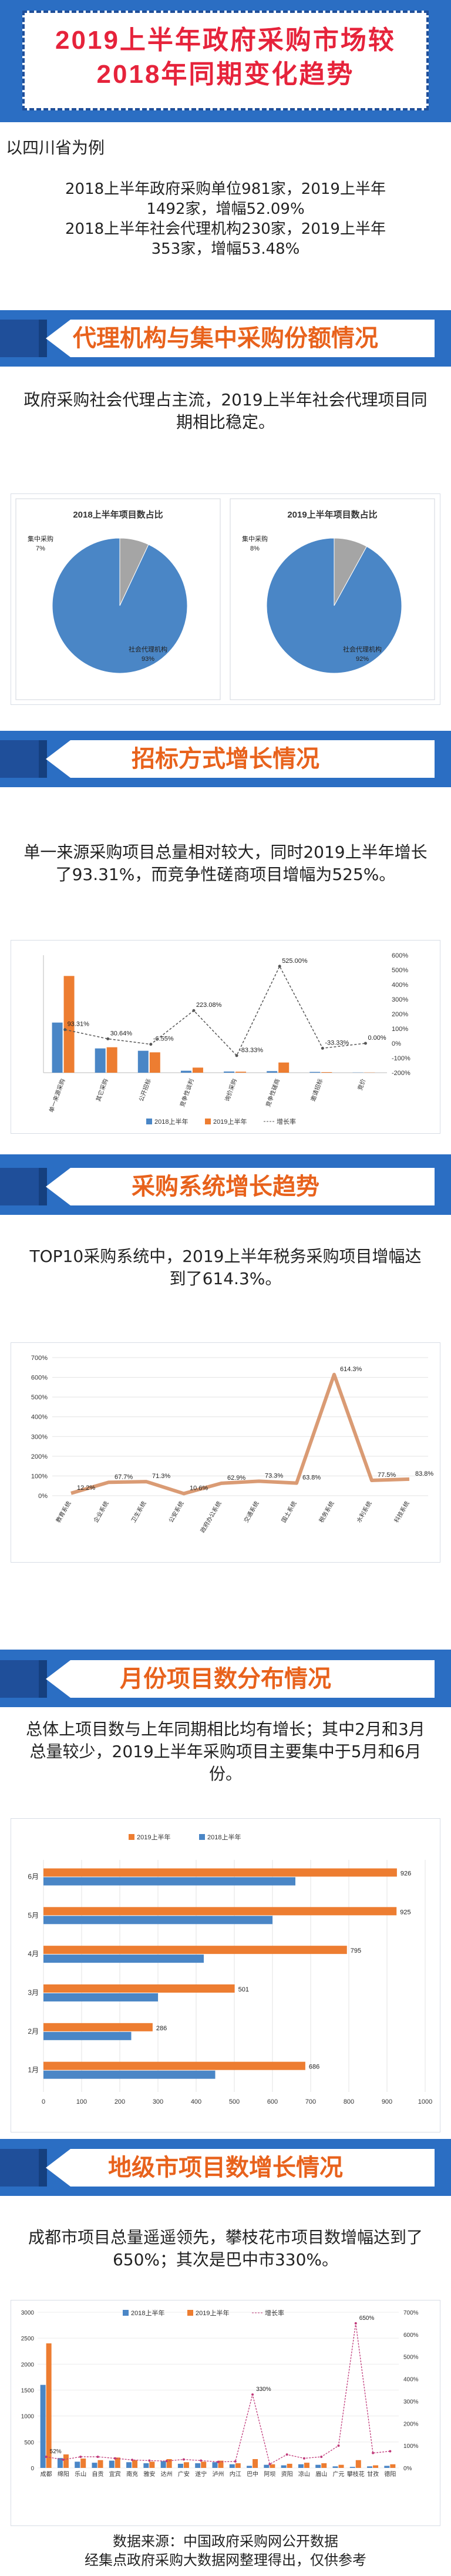 The image size is (451, 2576). What do you see at coordinates (235, 2474) in the screenshot?
I see `x-tick-label: 内江` at bounding box center [235, 2474].